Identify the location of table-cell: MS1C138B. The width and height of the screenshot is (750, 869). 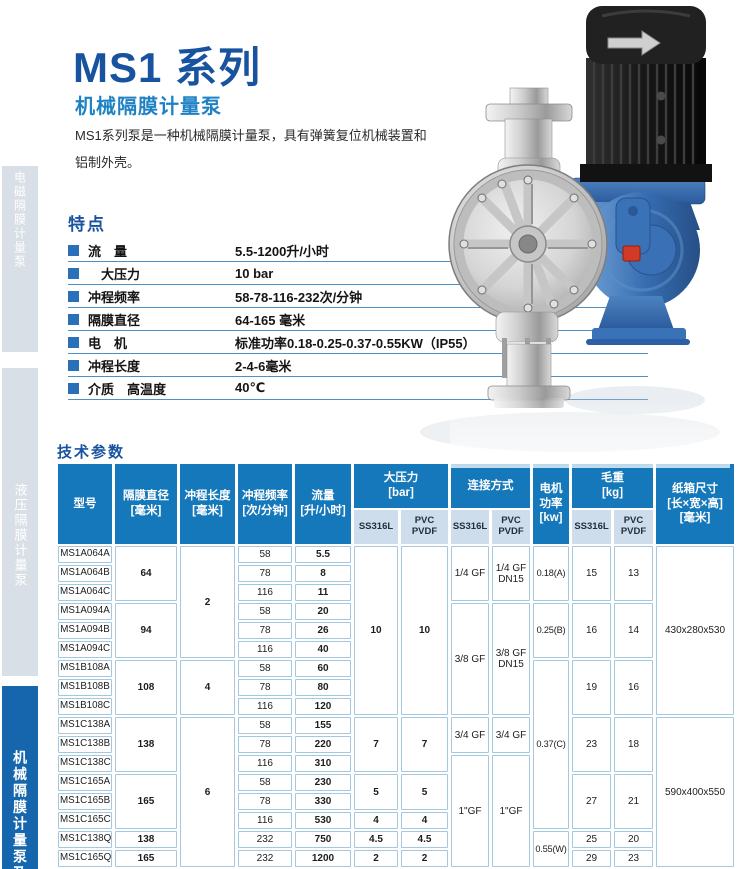
(85, 744).